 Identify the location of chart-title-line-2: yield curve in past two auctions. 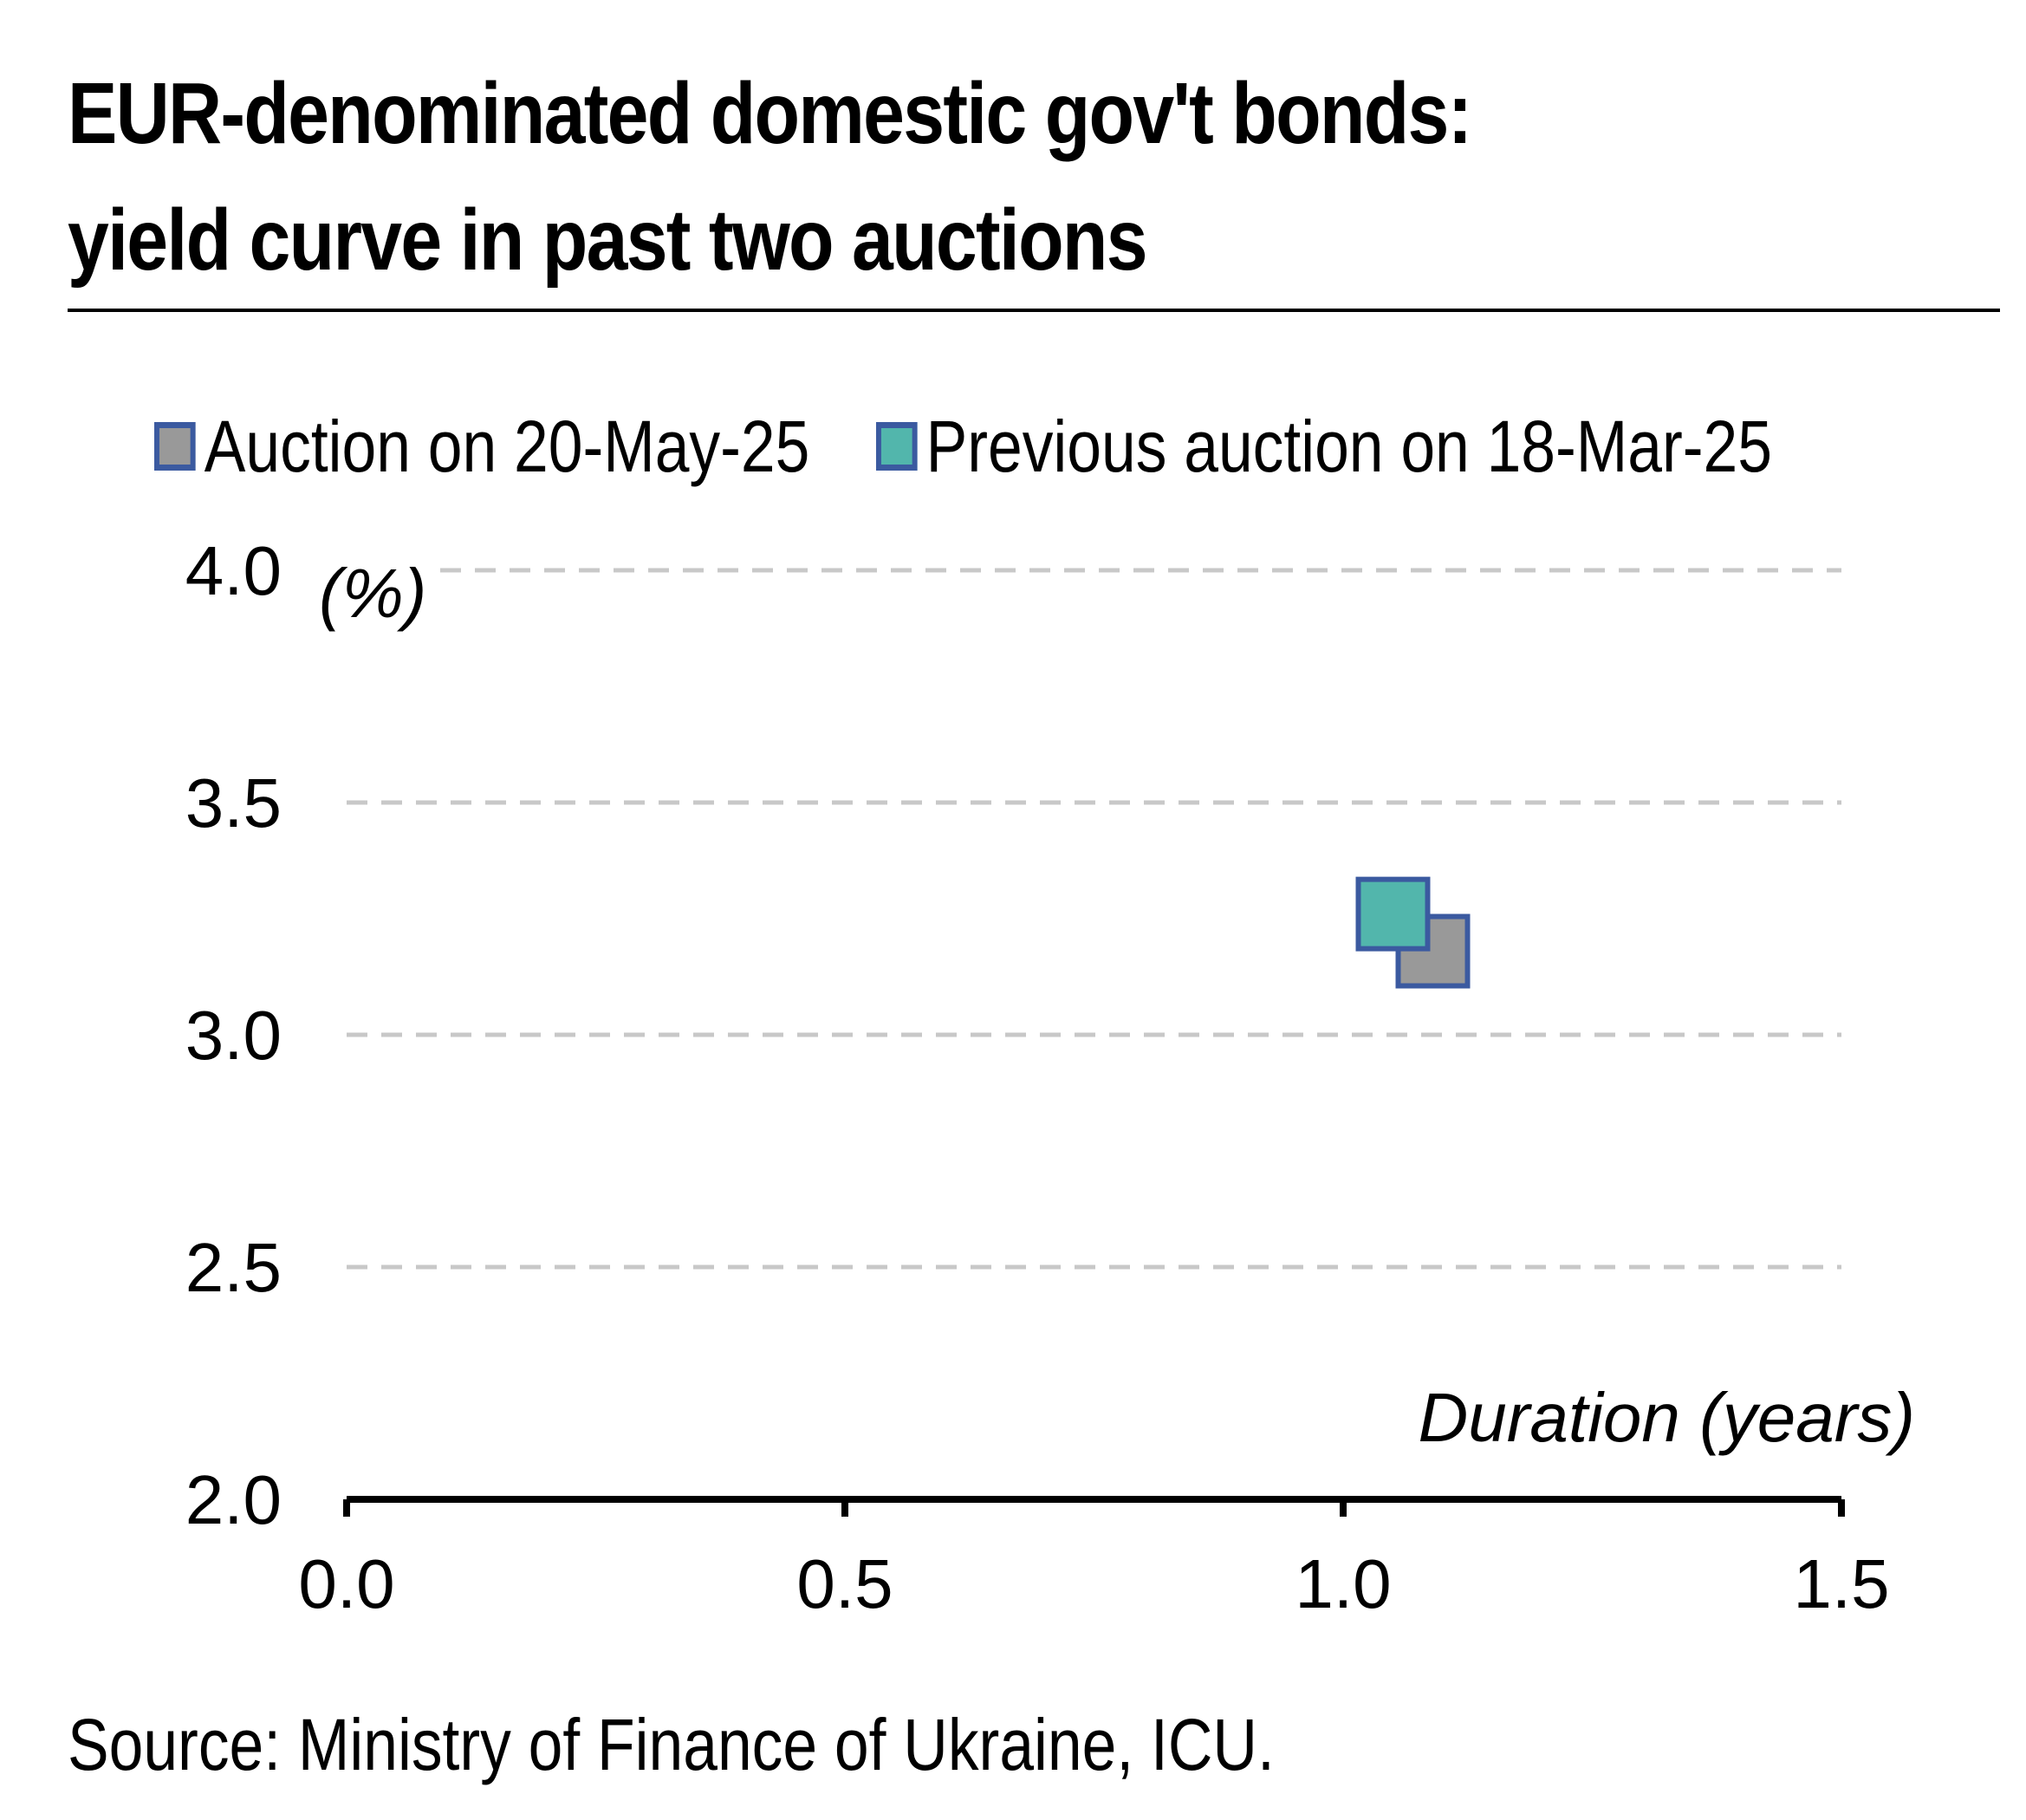
(608, 240).